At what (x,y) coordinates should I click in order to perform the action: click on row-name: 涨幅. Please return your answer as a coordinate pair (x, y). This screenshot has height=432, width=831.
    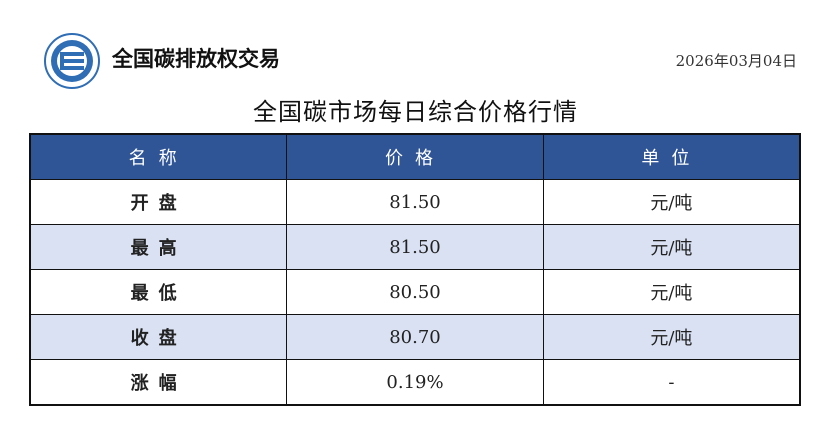
    Looking at the image, I should click on (158, 382).